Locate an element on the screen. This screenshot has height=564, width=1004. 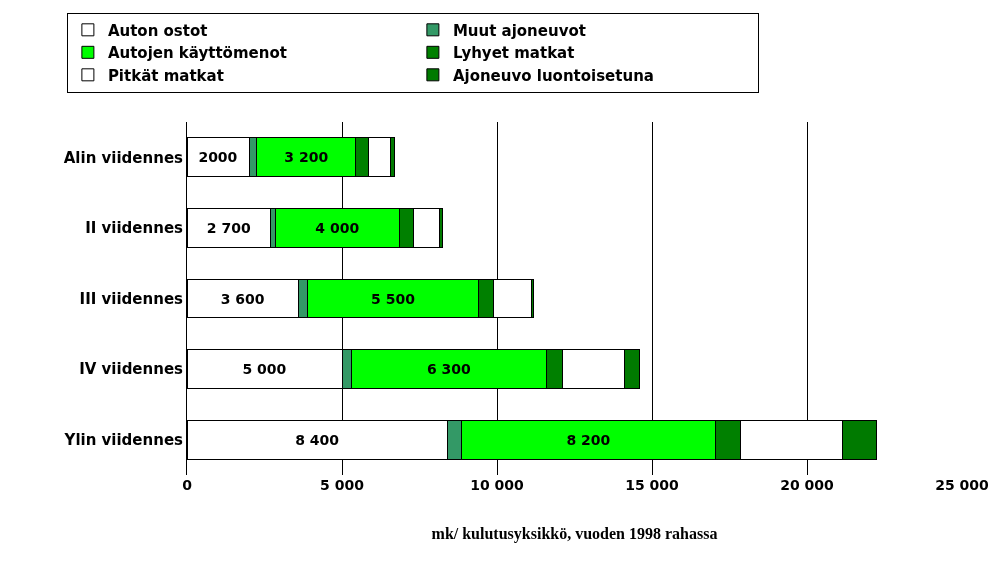
y-tick-label: IV viidennes is located at coordinates (131, 369).